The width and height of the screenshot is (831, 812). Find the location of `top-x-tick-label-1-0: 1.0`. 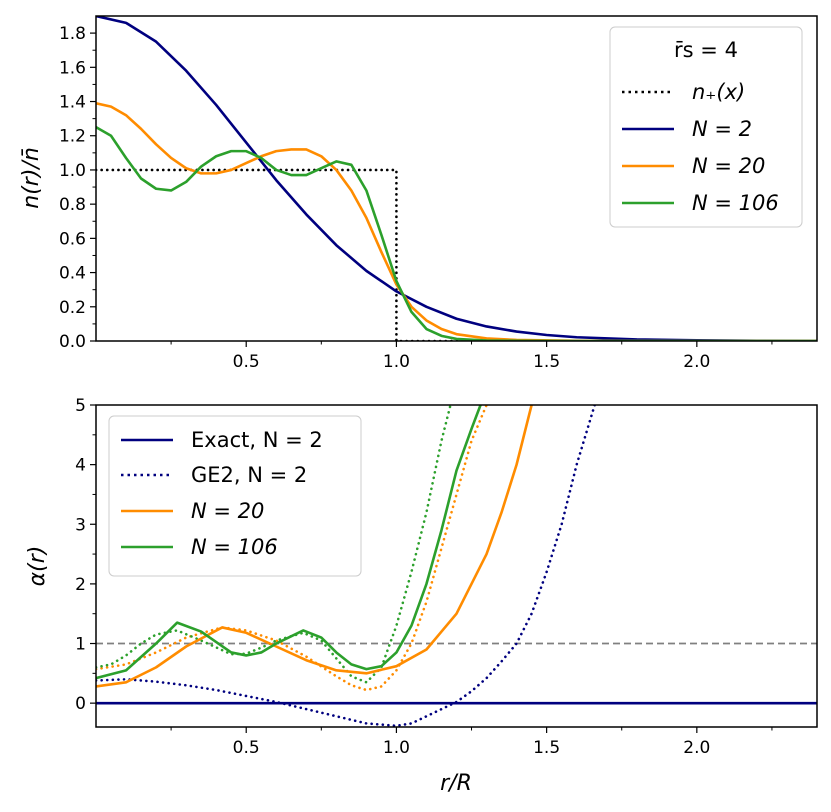

top-x-tick-label-1-0: 1.0 is located at coordinates (396, 362).